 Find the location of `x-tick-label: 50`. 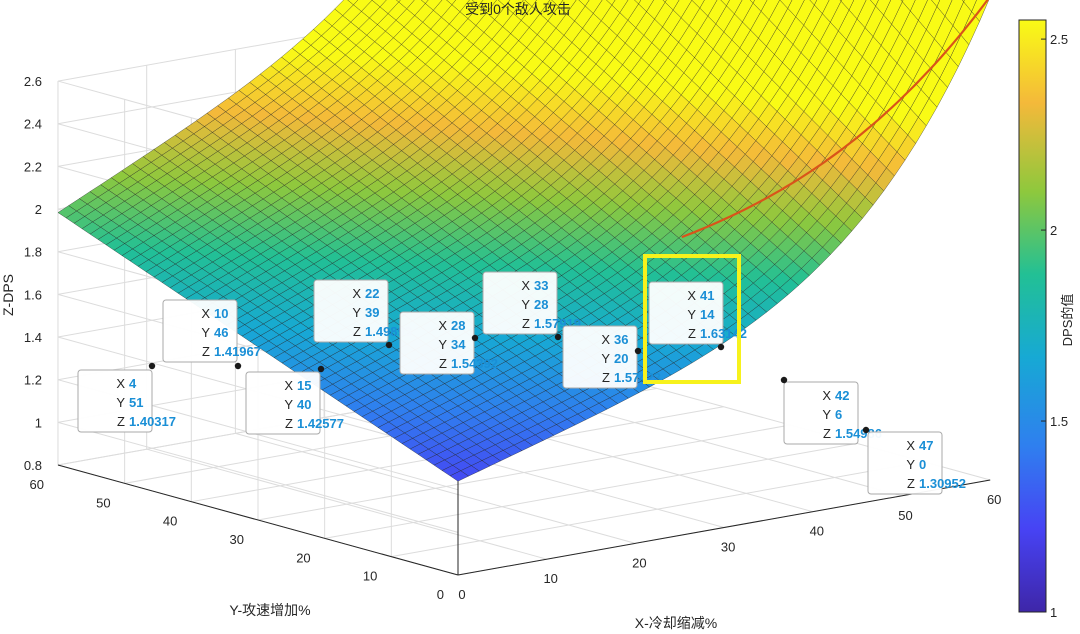

x-tick-label: 50 is located at coordinates (905, 515).